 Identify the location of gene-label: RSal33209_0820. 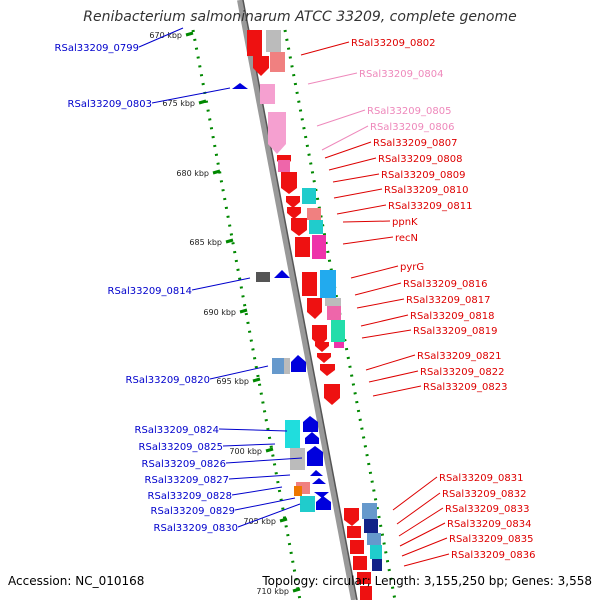
(168, 380).